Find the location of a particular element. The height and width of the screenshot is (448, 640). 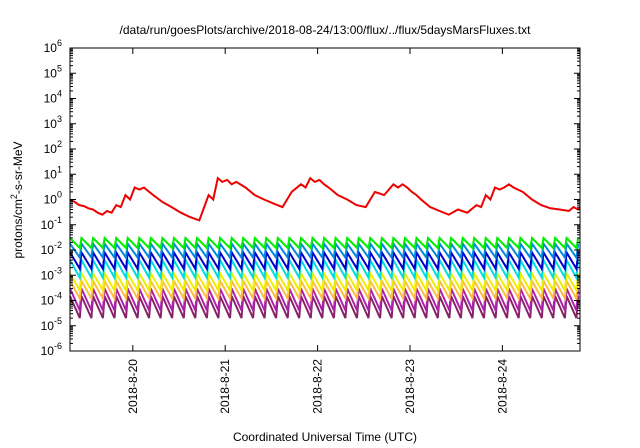

y-tick-exponent: 0 is located at coordinates (59, 195).